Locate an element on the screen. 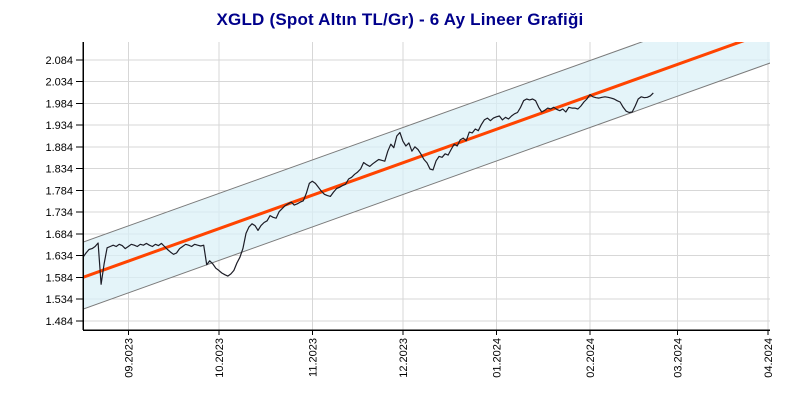  x-tick-label: 01.2024 is located at coordinates (497, 358).